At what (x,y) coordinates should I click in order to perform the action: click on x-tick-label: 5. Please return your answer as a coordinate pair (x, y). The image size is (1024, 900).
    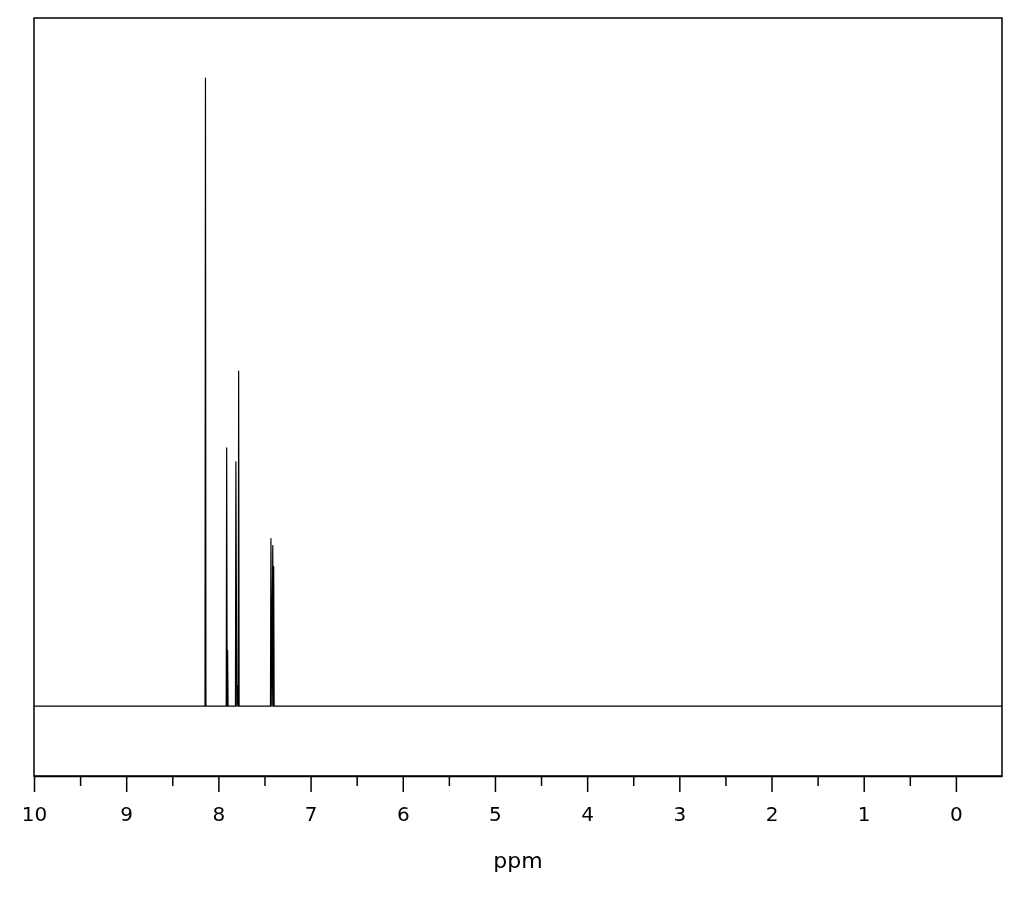
    Looking at the image, I should click on (495, 814).